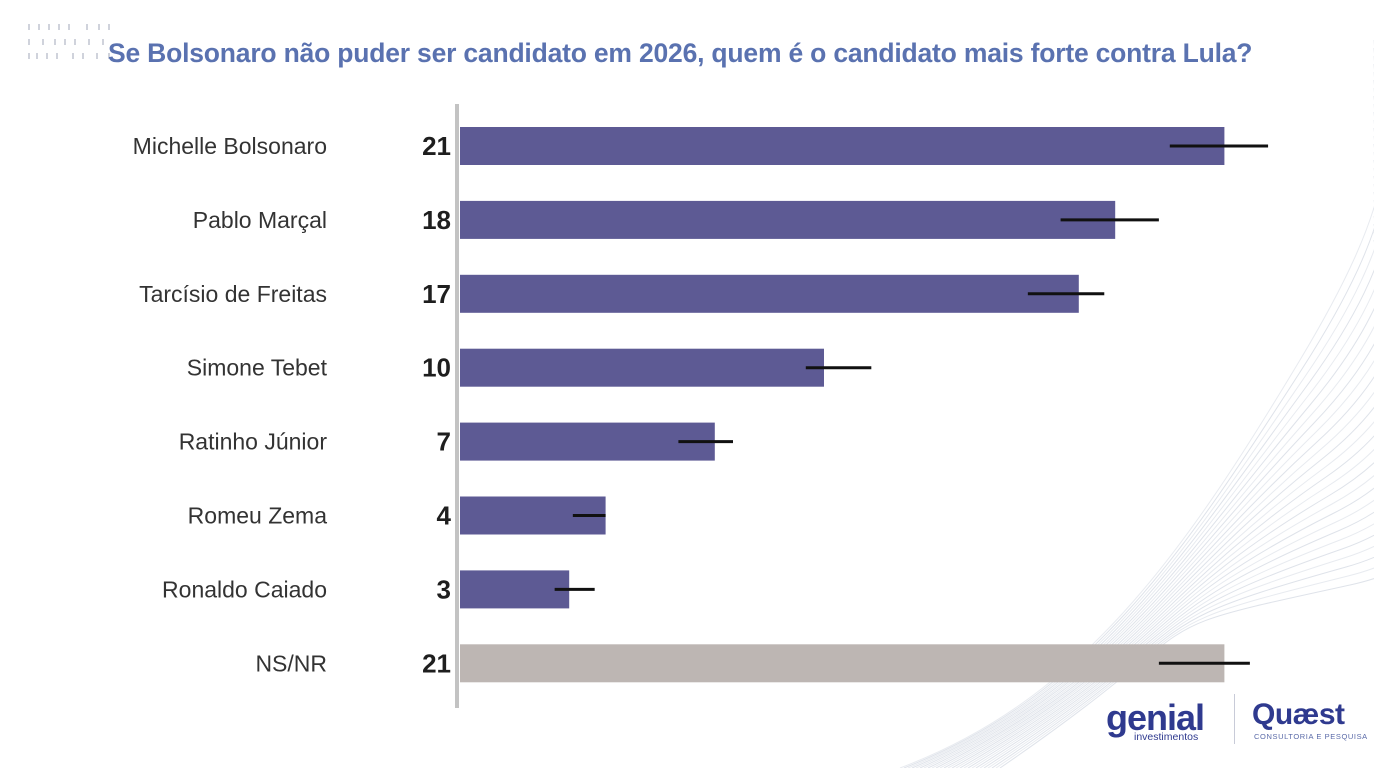 The height and width of the screenshot is (768, 1374). I want to click on value-label-ronaldo-caiado: 3, so click(444, 589).